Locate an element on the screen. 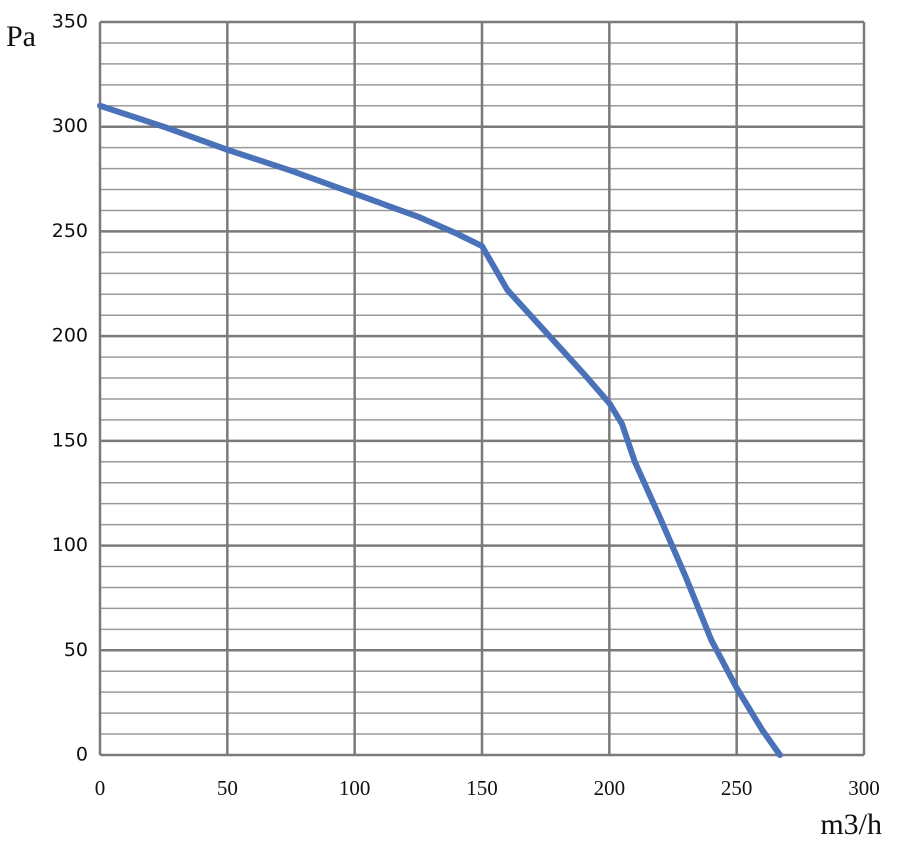 Image resolution: width=900 pixels, height=845 pixels. x-tick-label: 250 is located at coordinates (737, 788).